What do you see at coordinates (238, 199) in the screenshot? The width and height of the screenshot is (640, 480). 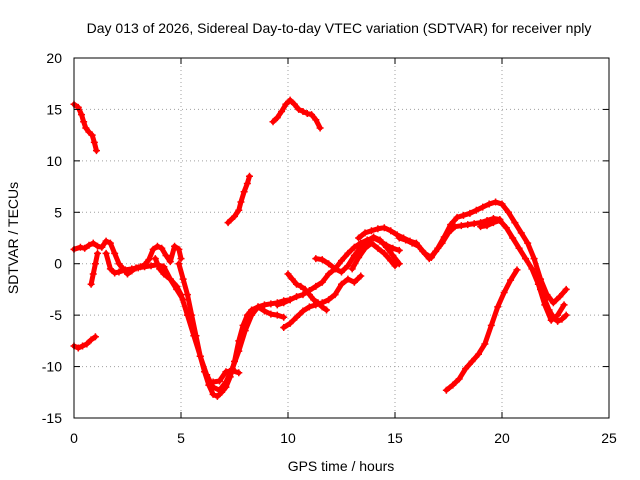 I see `series-s9` at bounding box center [238, 199].